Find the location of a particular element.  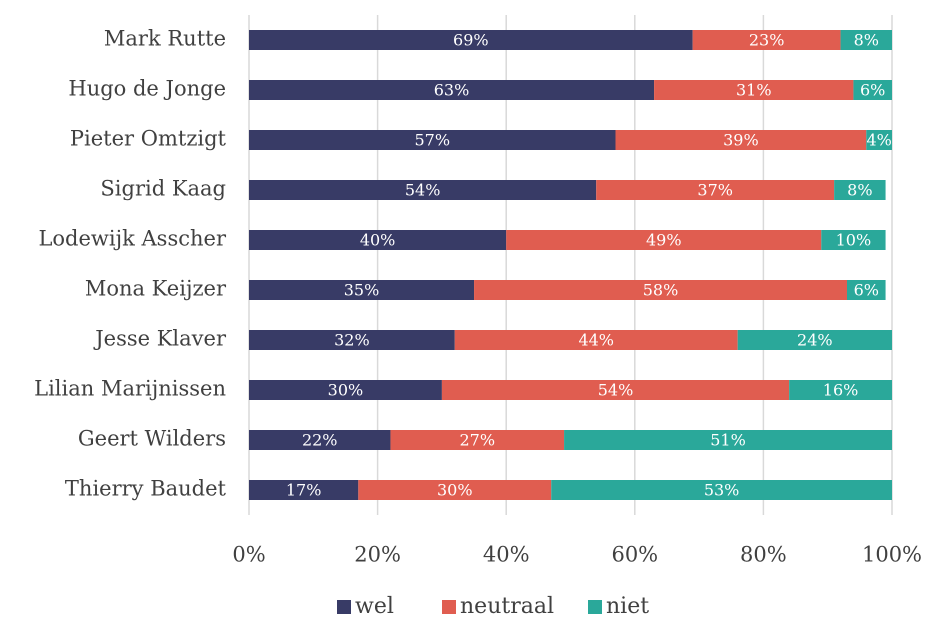

x-tick-label: 60% is located at coordinates (634, 555).